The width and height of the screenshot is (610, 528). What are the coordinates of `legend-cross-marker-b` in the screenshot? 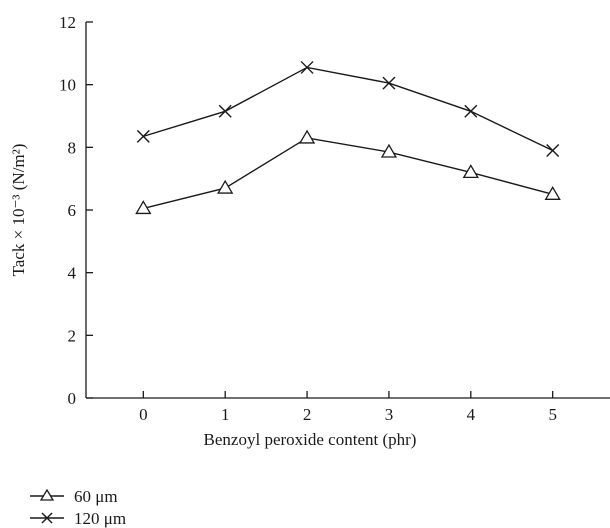 It's located at (47, 518).